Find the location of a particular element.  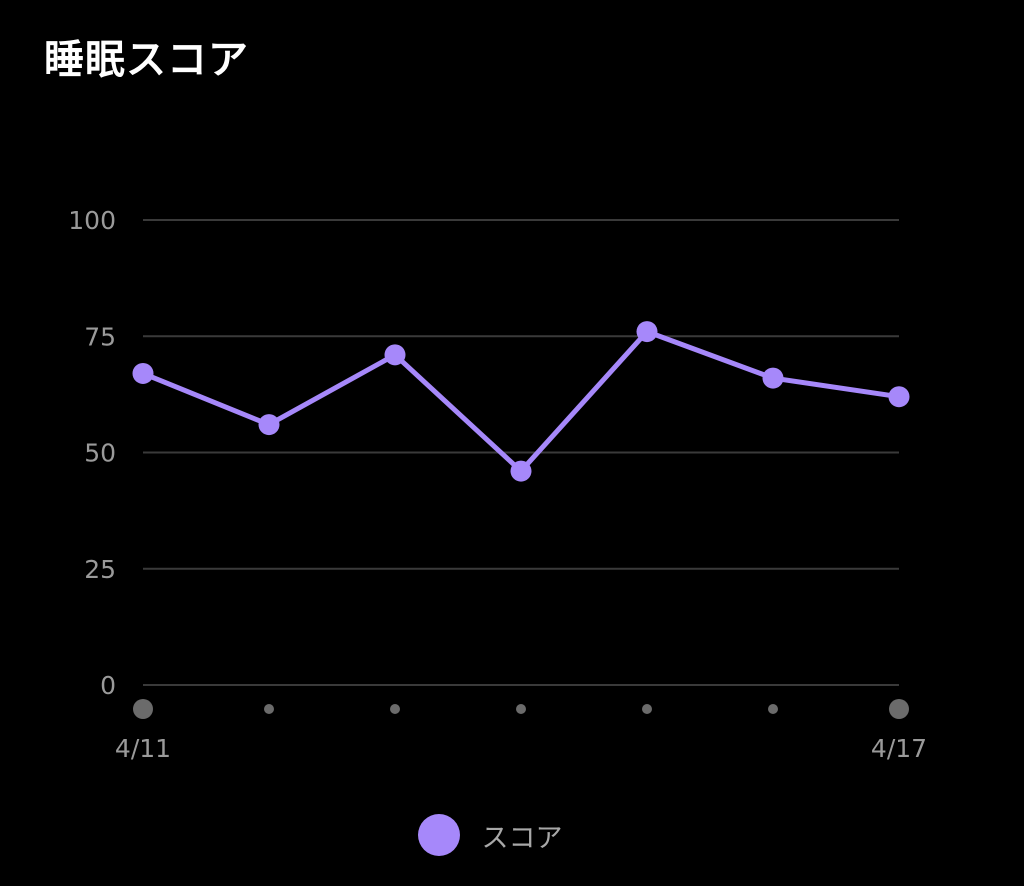

y-tick-label-50: 50 is located at coordinates (100, 453).